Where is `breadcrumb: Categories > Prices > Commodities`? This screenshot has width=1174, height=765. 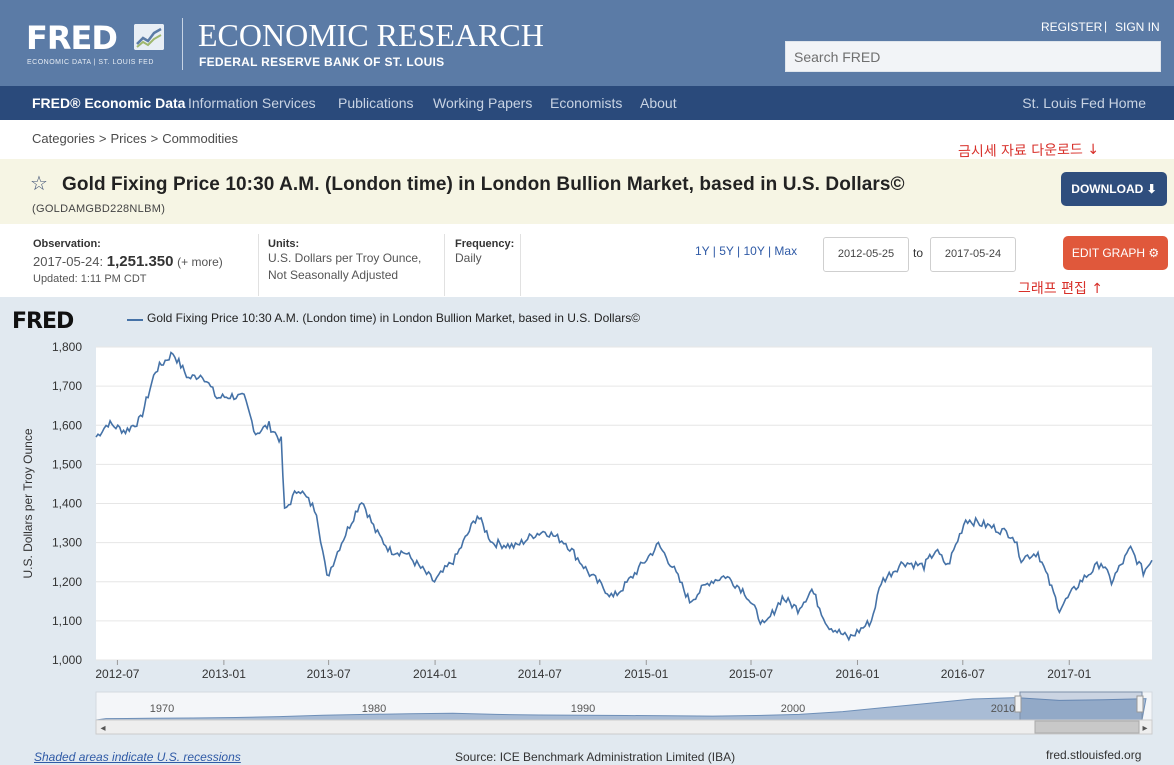
breadcrumb: Categories > Prices > Commodities is located at coordinates (135, 138).